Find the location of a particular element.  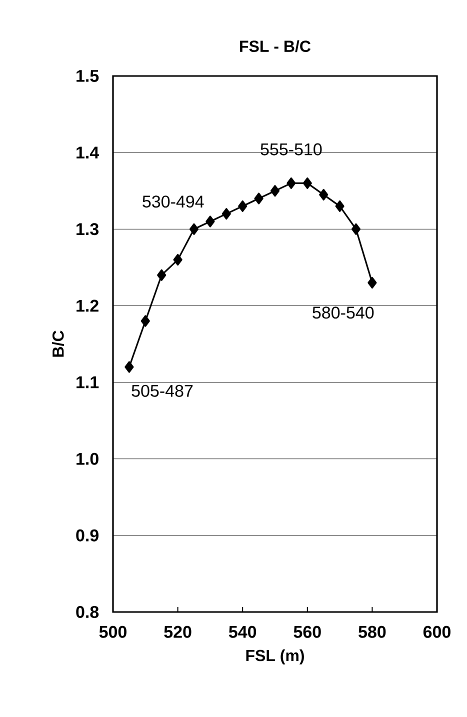

x-tick-label: 520 is located at coordinates (178, 632).